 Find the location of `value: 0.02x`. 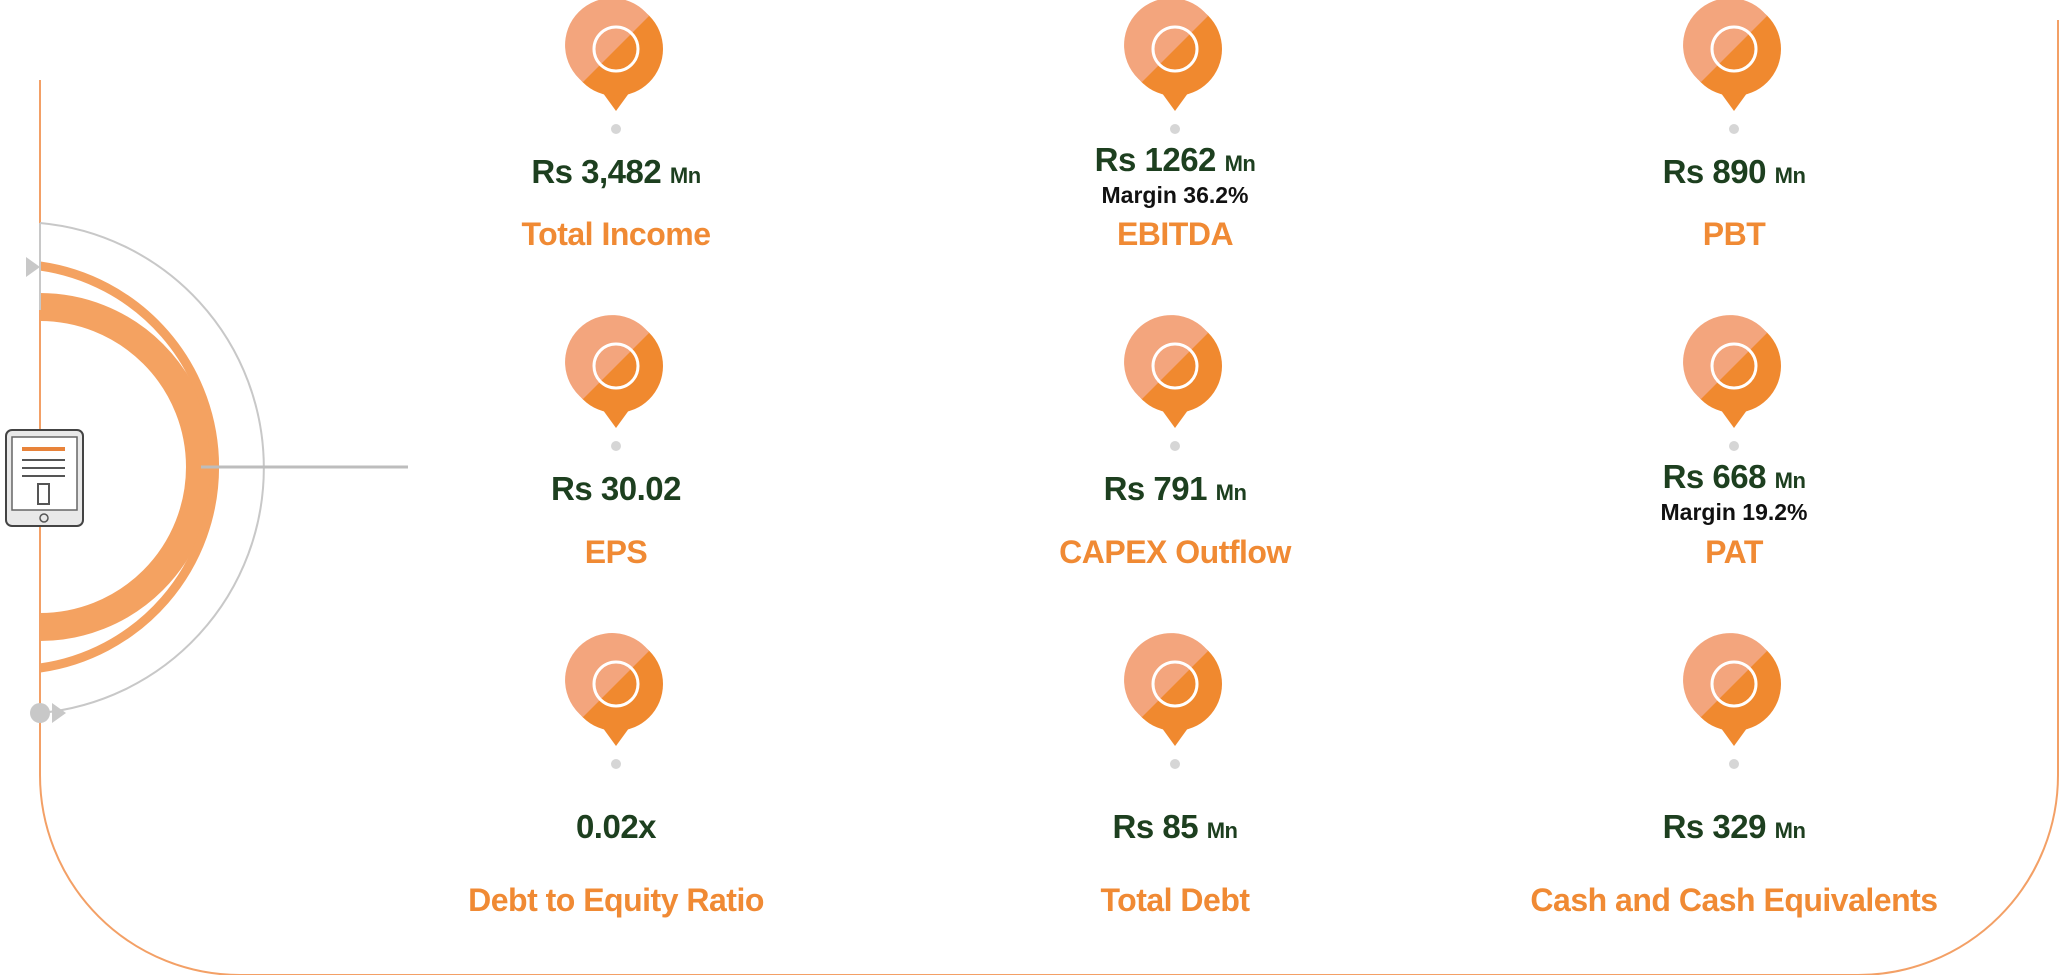

value: 0.02x is located at coordinates (616, 826).